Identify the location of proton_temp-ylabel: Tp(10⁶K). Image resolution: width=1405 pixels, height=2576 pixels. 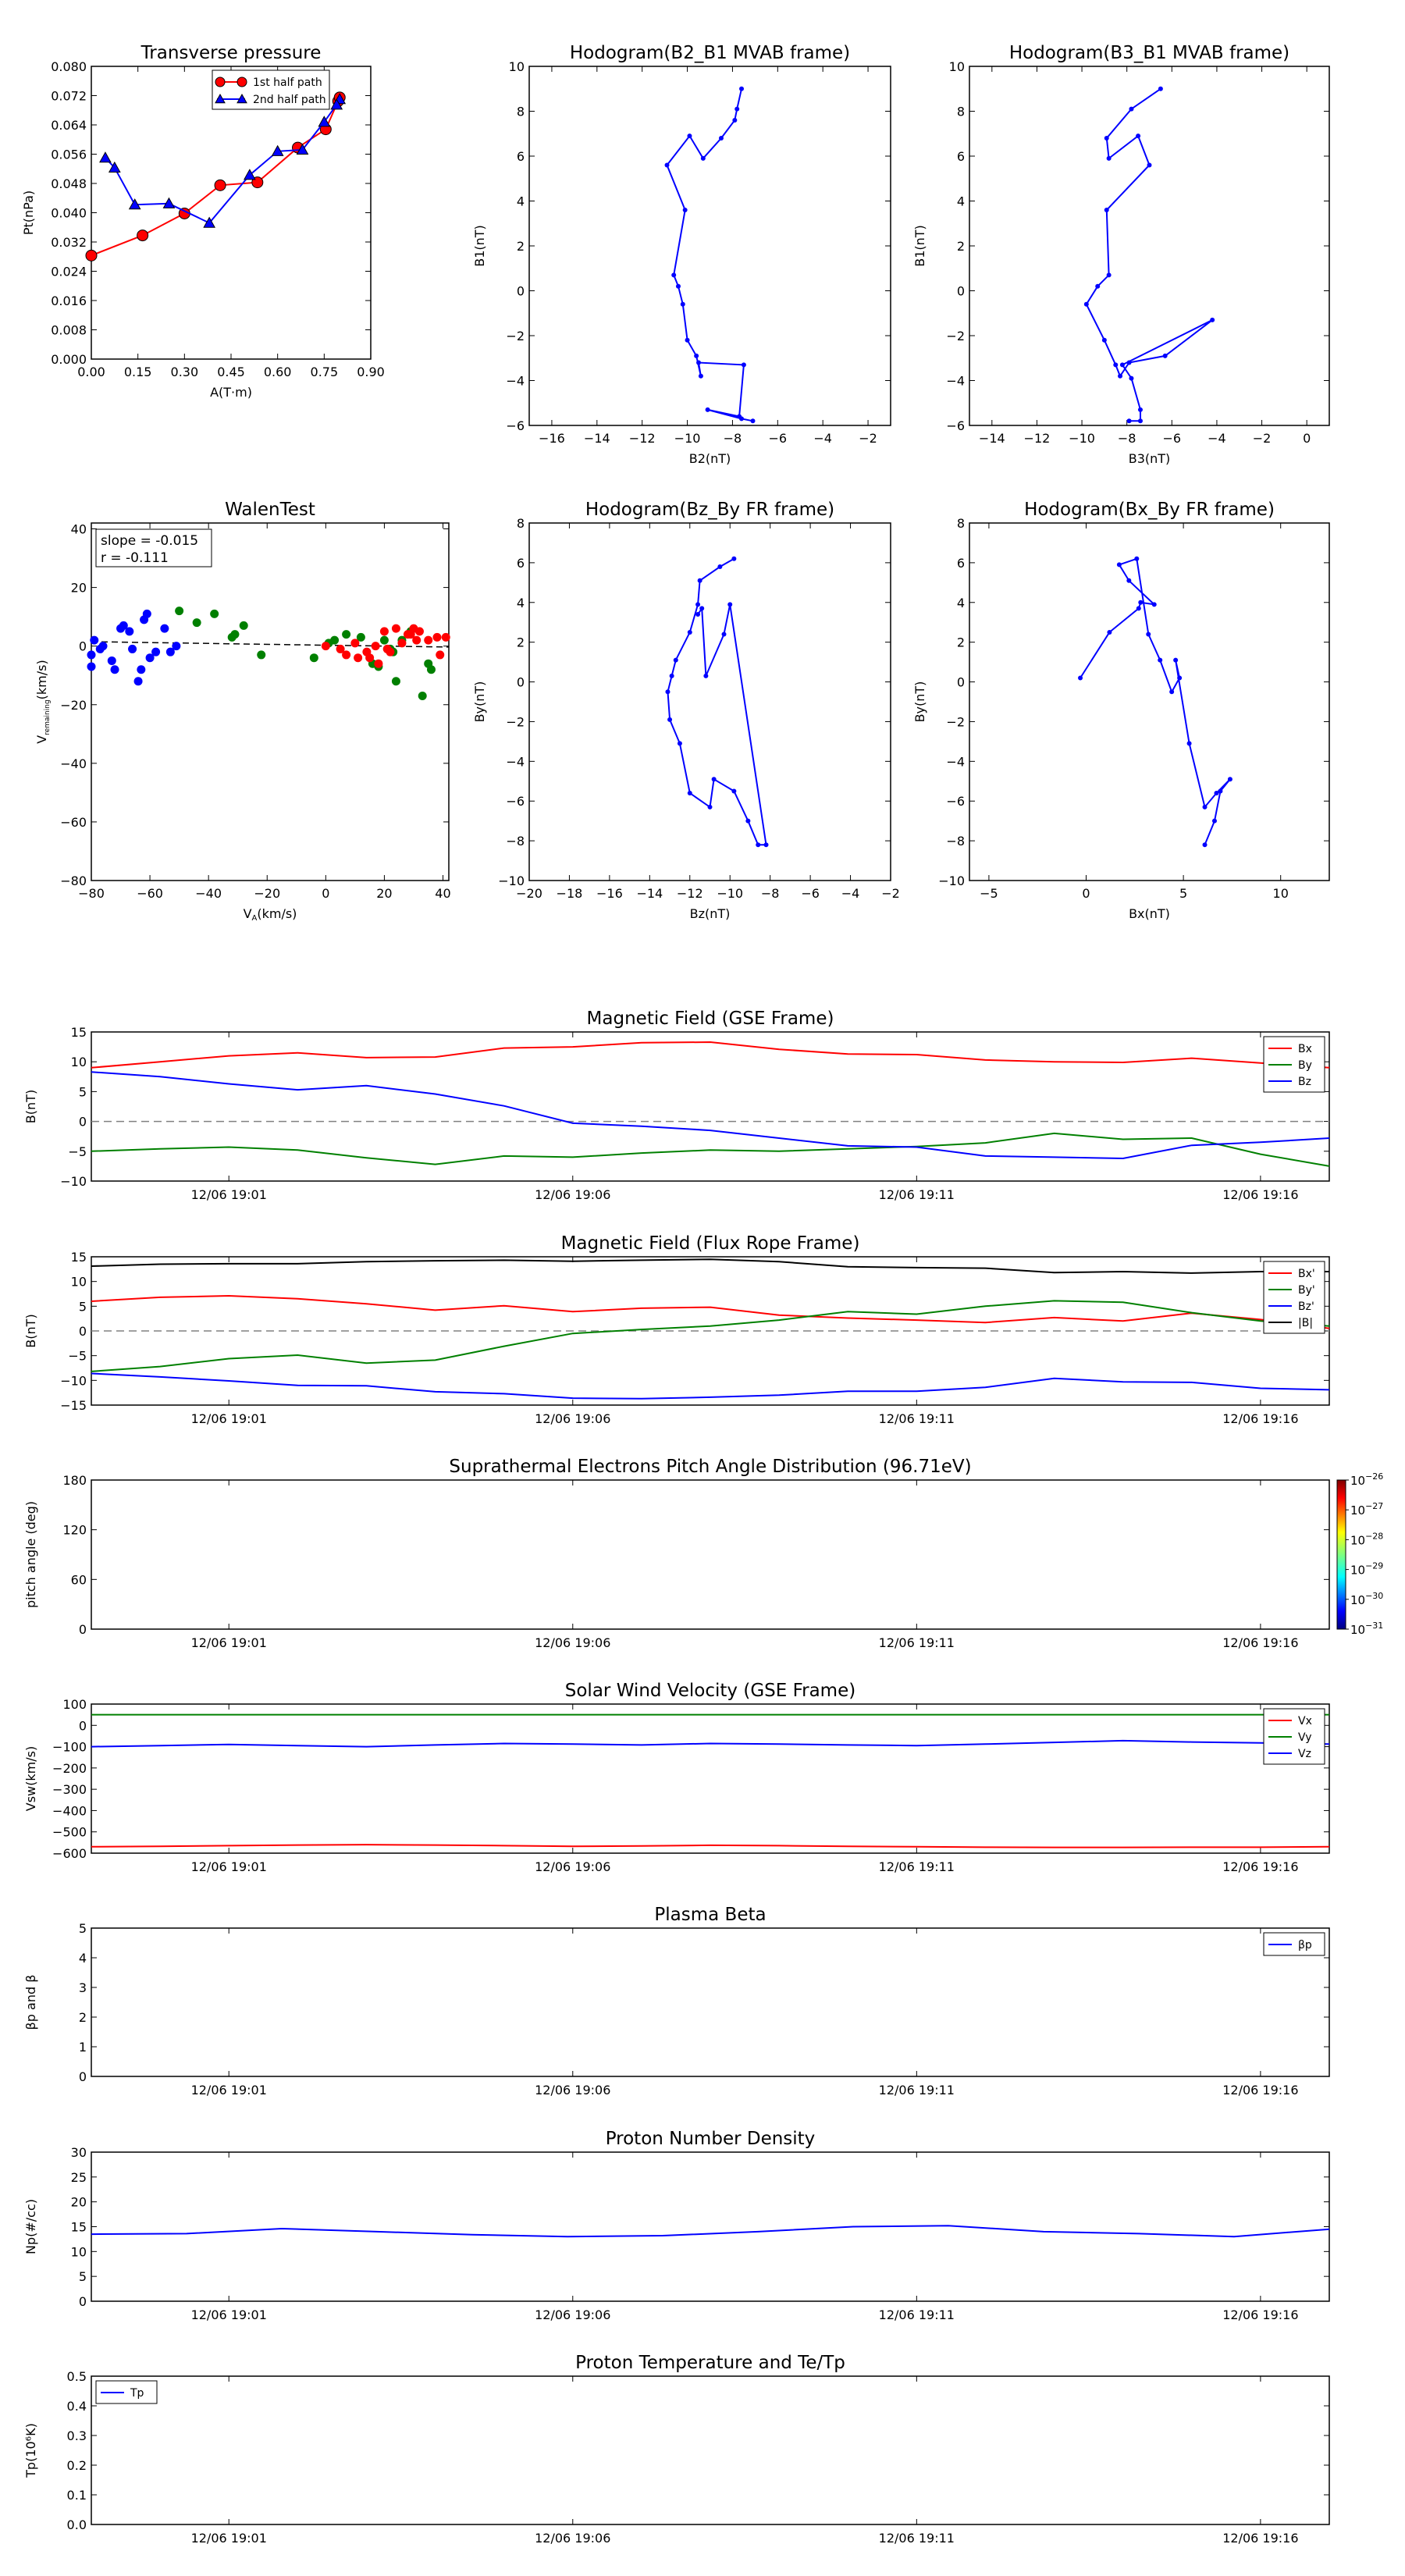
(30, 2450).